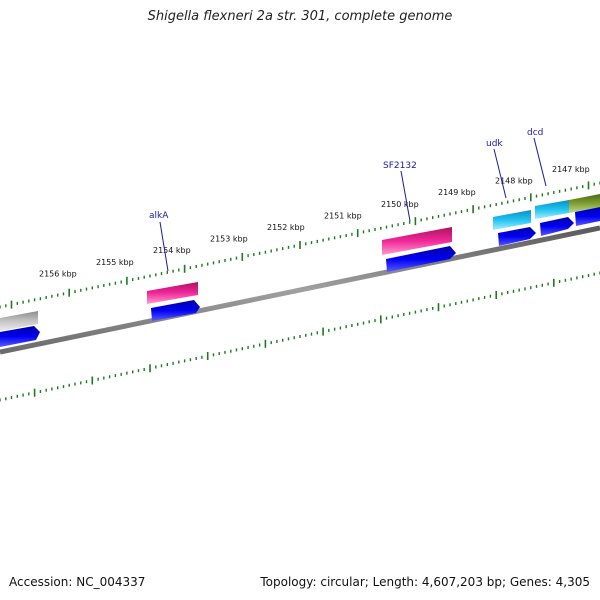  What do you see at coordinates (229, 239) in the screenshot?
I see `tick-label: 2153 kbp` at bounding box center [229, 239].